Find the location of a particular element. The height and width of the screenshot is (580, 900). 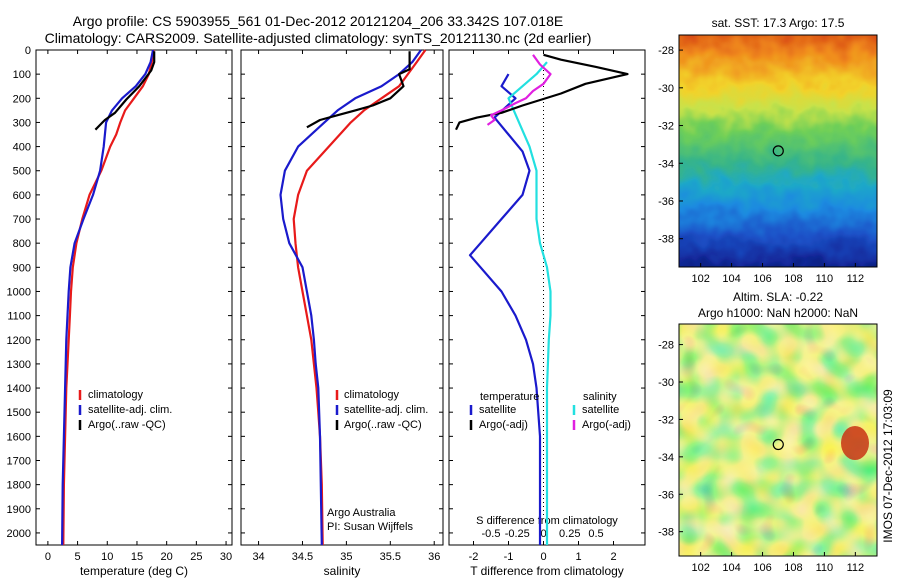

x-tick-label: -2 is located at coordinates (474, 557).